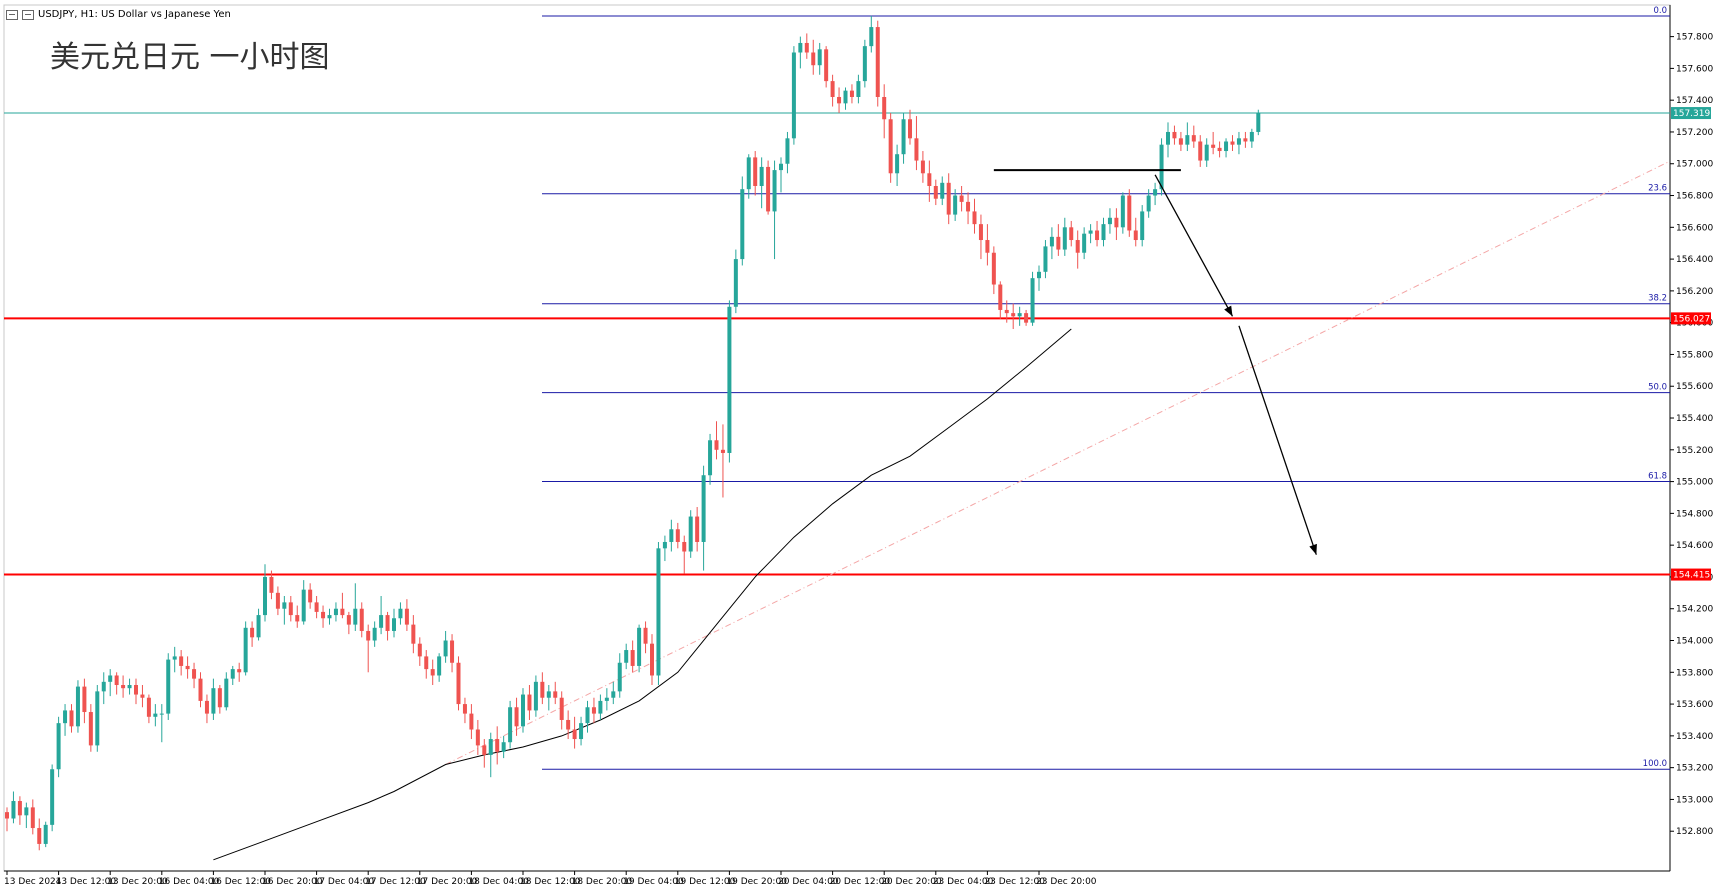 The width and height of the screenshot is (1724, 893). I want to click on price-tick-label: 152.800, so click(1694, 832).